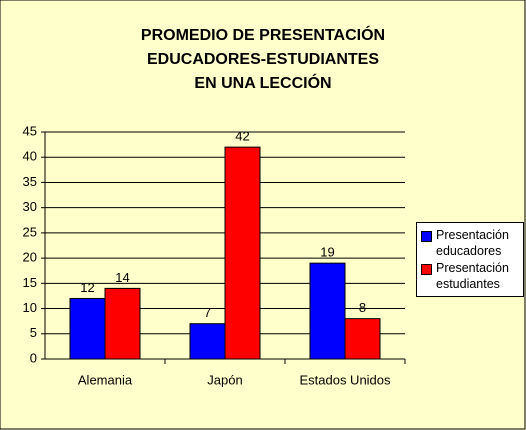 Image resolution: width=526 pixels, height=430 pixels. Describe the element at coordinates (327, 252) in the screenshot. I see `data-label: 19` at that location.